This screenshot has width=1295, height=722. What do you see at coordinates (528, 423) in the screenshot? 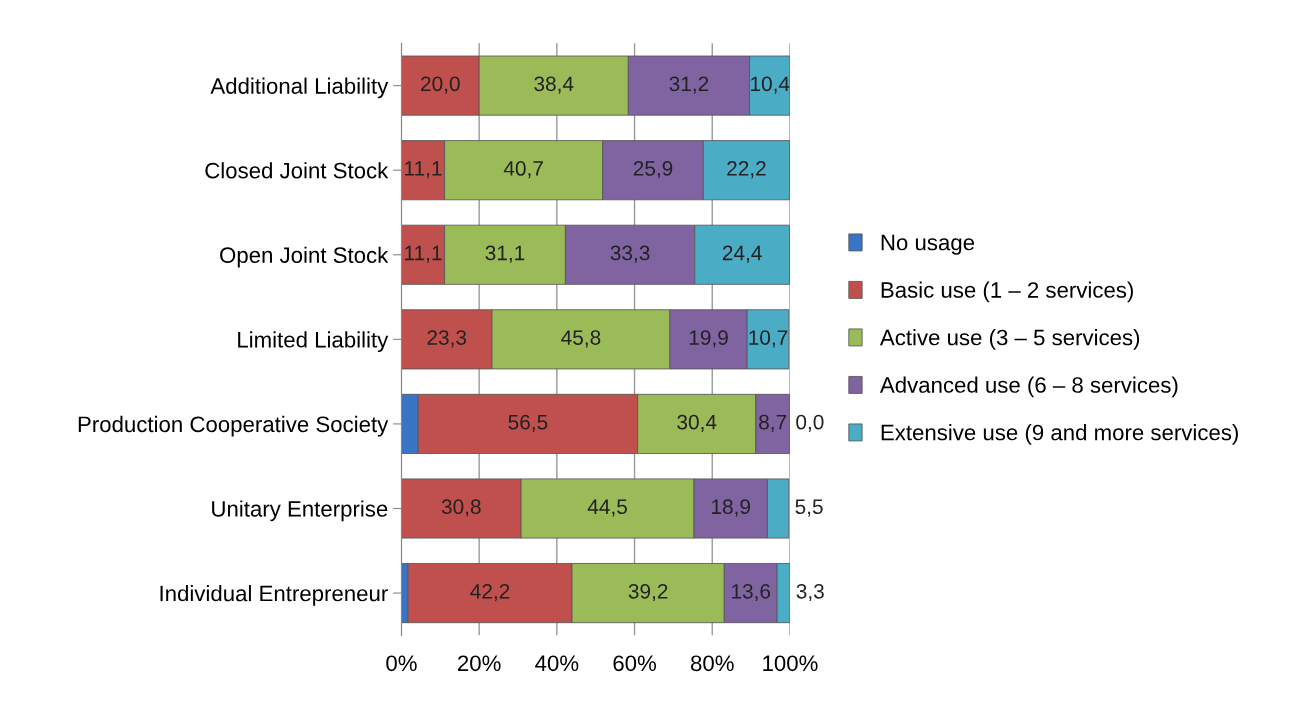
I see `data-label: 56,5` at bounding box center [528, 423].